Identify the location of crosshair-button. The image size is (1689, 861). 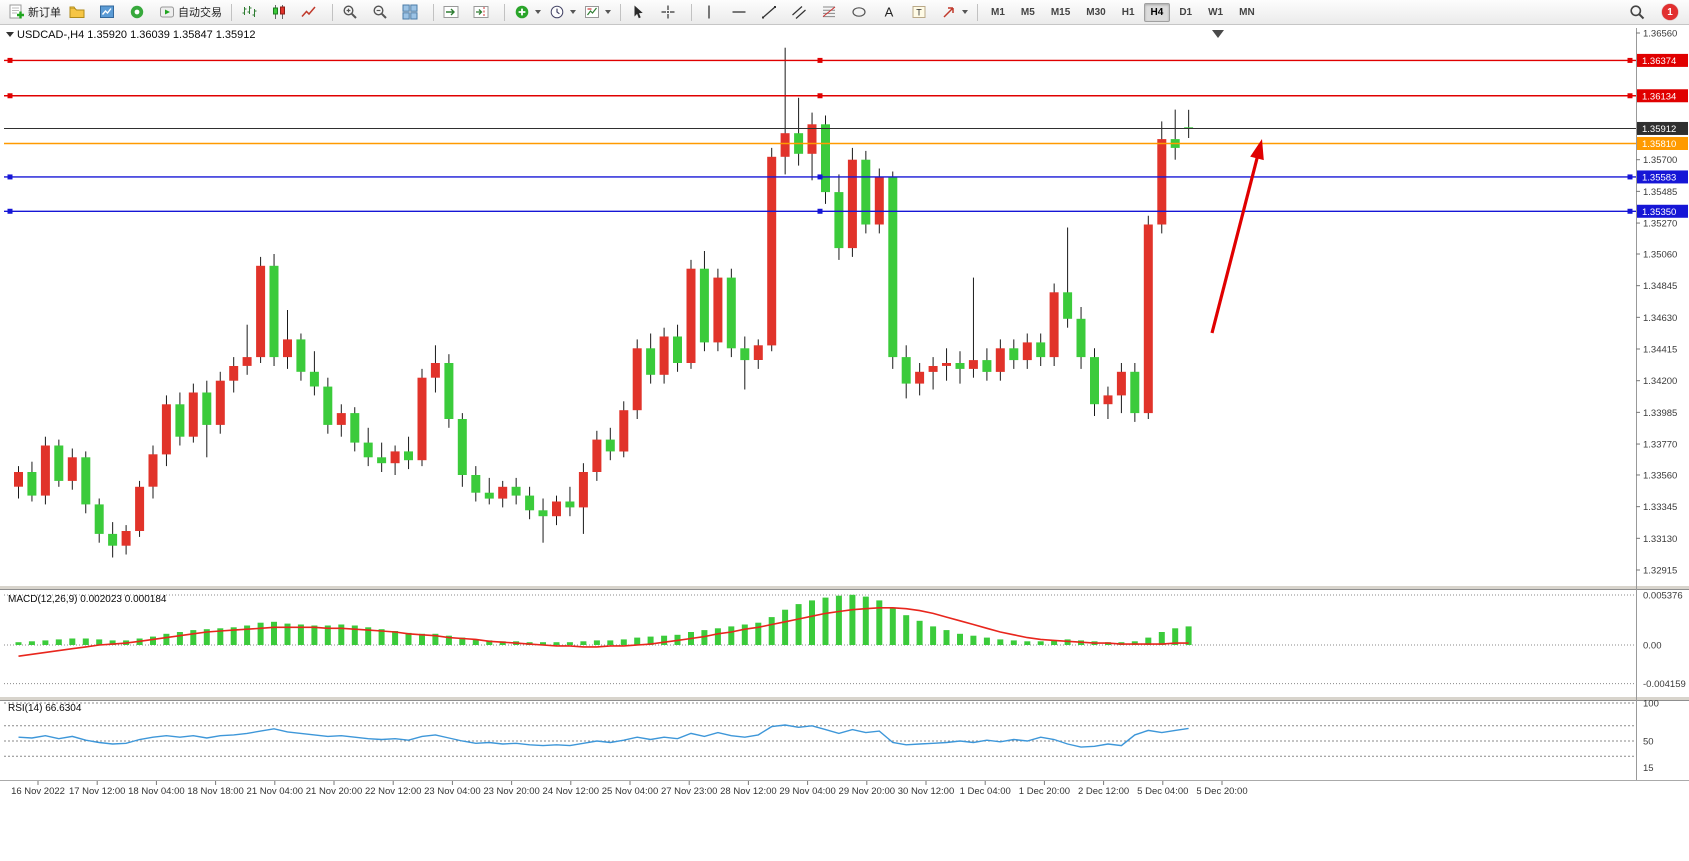
(671, 12).